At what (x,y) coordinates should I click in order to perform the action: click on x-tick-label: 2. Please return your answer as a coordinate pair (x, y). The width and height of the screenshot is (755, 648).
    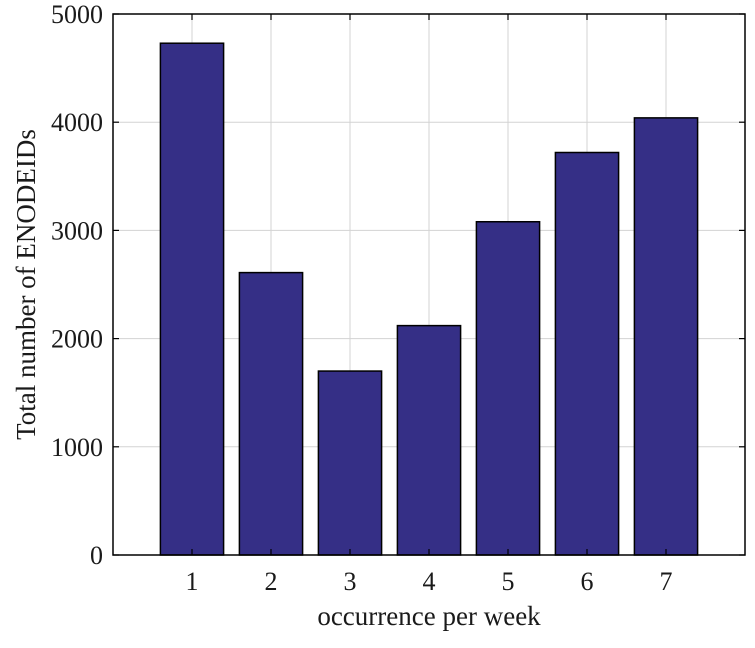
    Looking at the image, I should click on (271, 581).